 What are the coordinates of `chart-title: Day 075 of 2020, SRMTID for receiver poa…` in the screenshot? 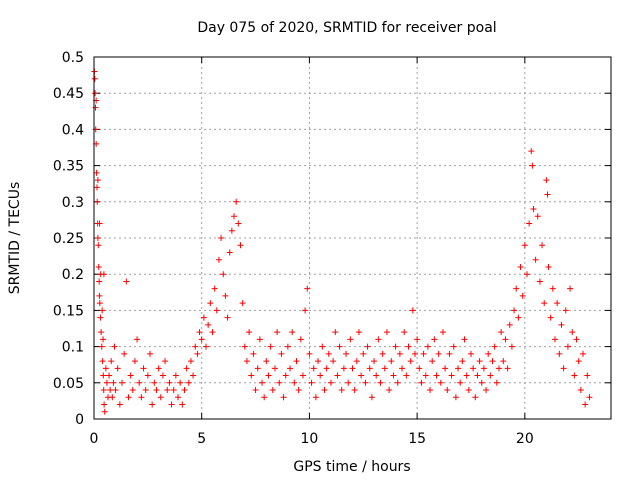 It's located at (346, 28).